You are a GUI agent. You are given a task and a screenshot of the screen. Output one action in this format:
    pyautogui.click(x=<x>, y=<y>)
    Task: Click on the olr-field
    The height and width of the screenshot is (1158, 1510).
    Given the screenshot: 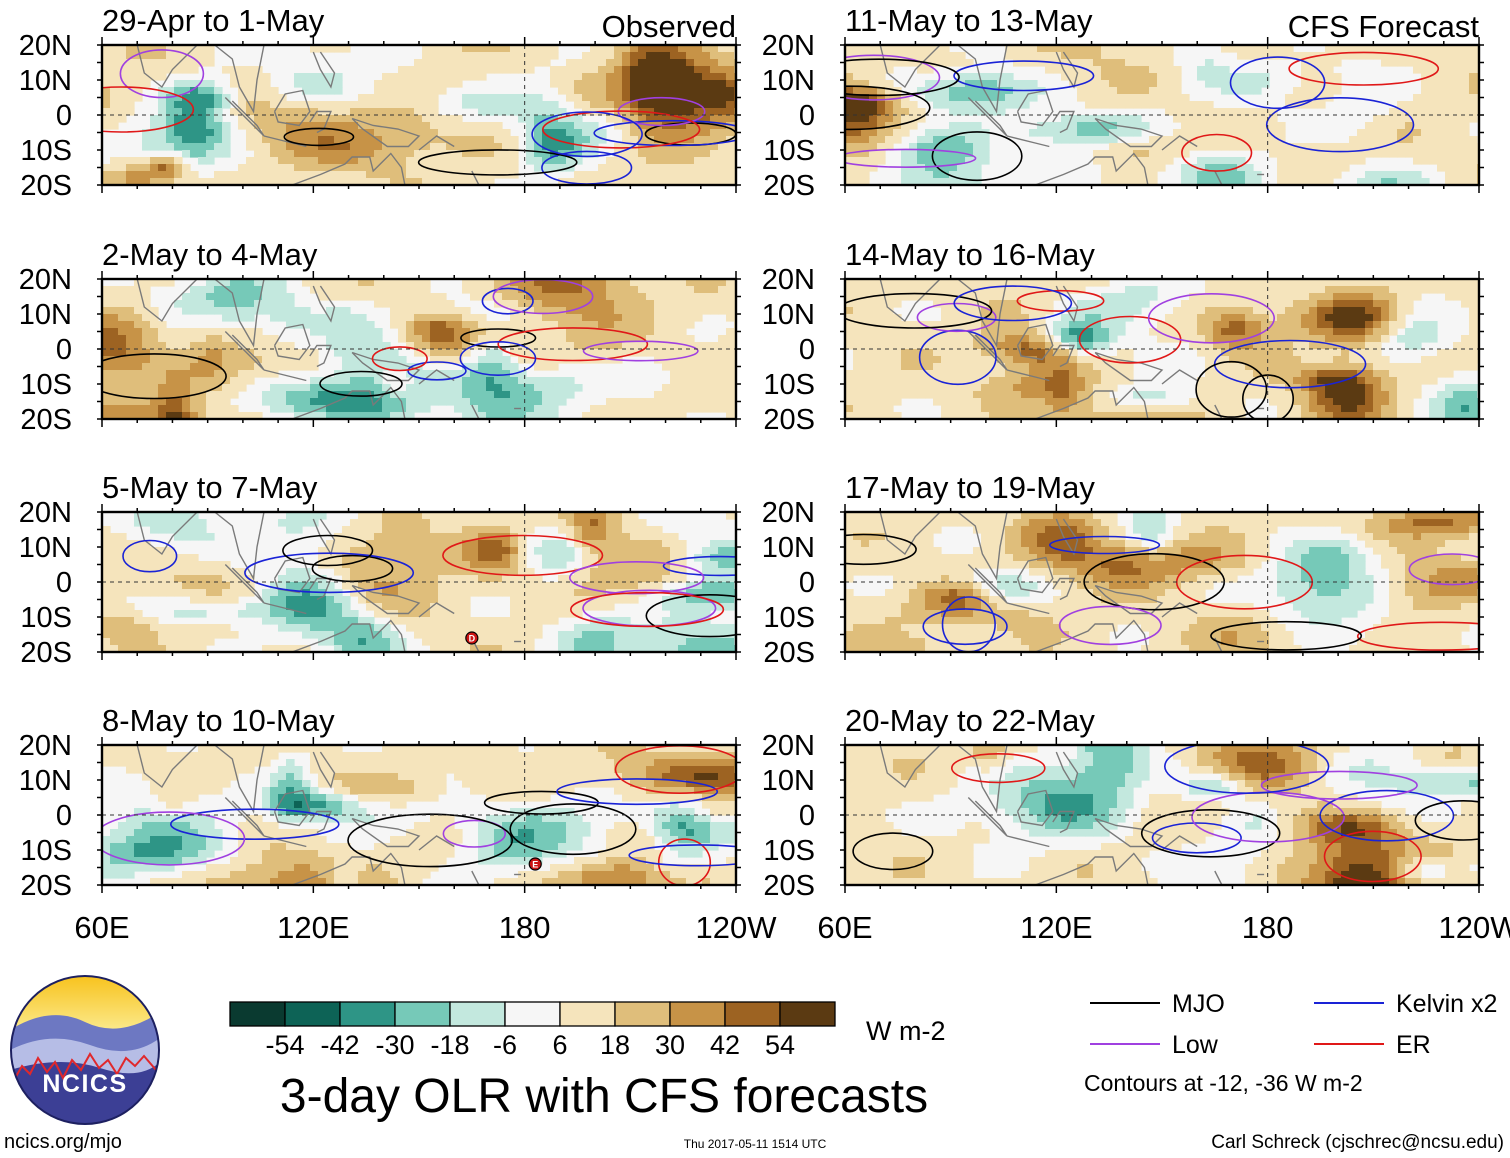 What is the action you would take?
    pyautogui.click(x=419, y=582)
    